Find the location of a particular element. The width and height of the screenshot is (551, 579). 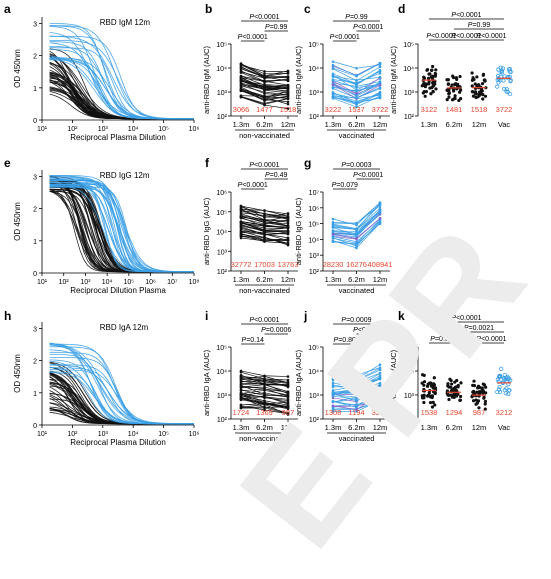

y-tick-label: 10² is located at coordinates (409, 117).